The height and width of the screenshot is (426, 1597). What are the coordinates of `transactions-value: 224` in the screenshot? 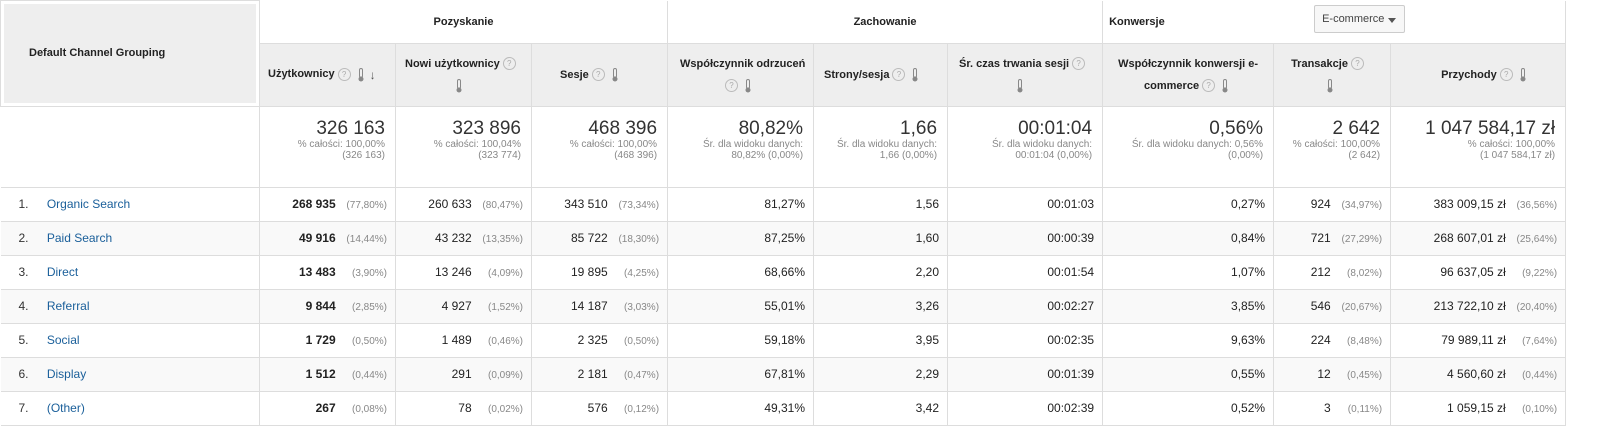 It's located at (1320, 340).